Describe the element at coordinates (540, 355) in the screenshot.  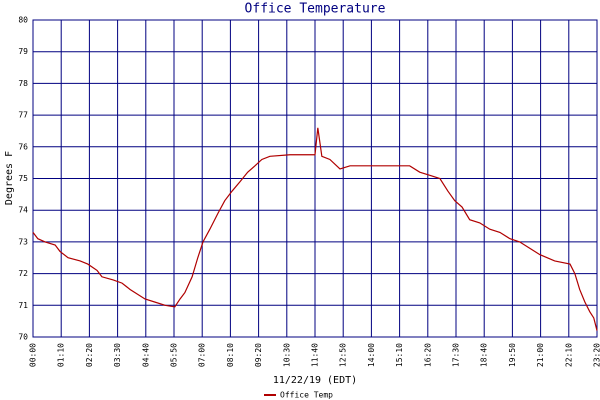
I see `x-tick-label: 21:00` at that location.